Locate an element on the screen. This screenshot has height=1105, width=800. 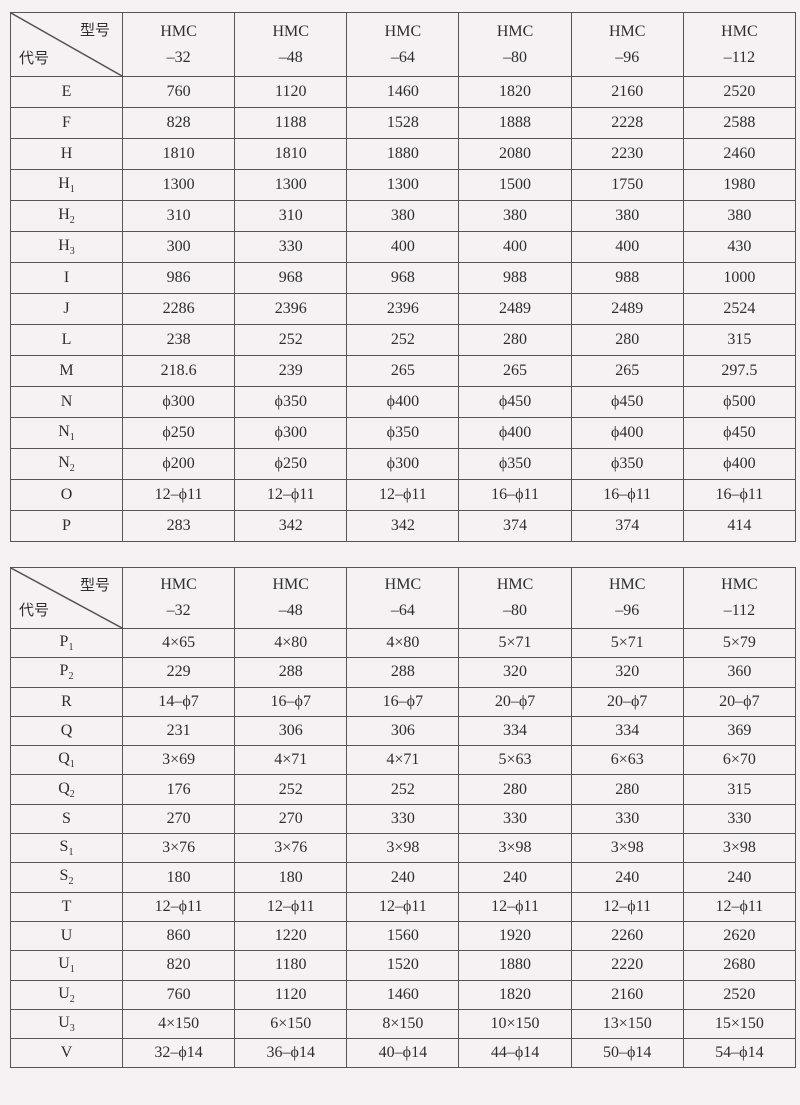
code-cell: M is located at coordinates (66, 371).